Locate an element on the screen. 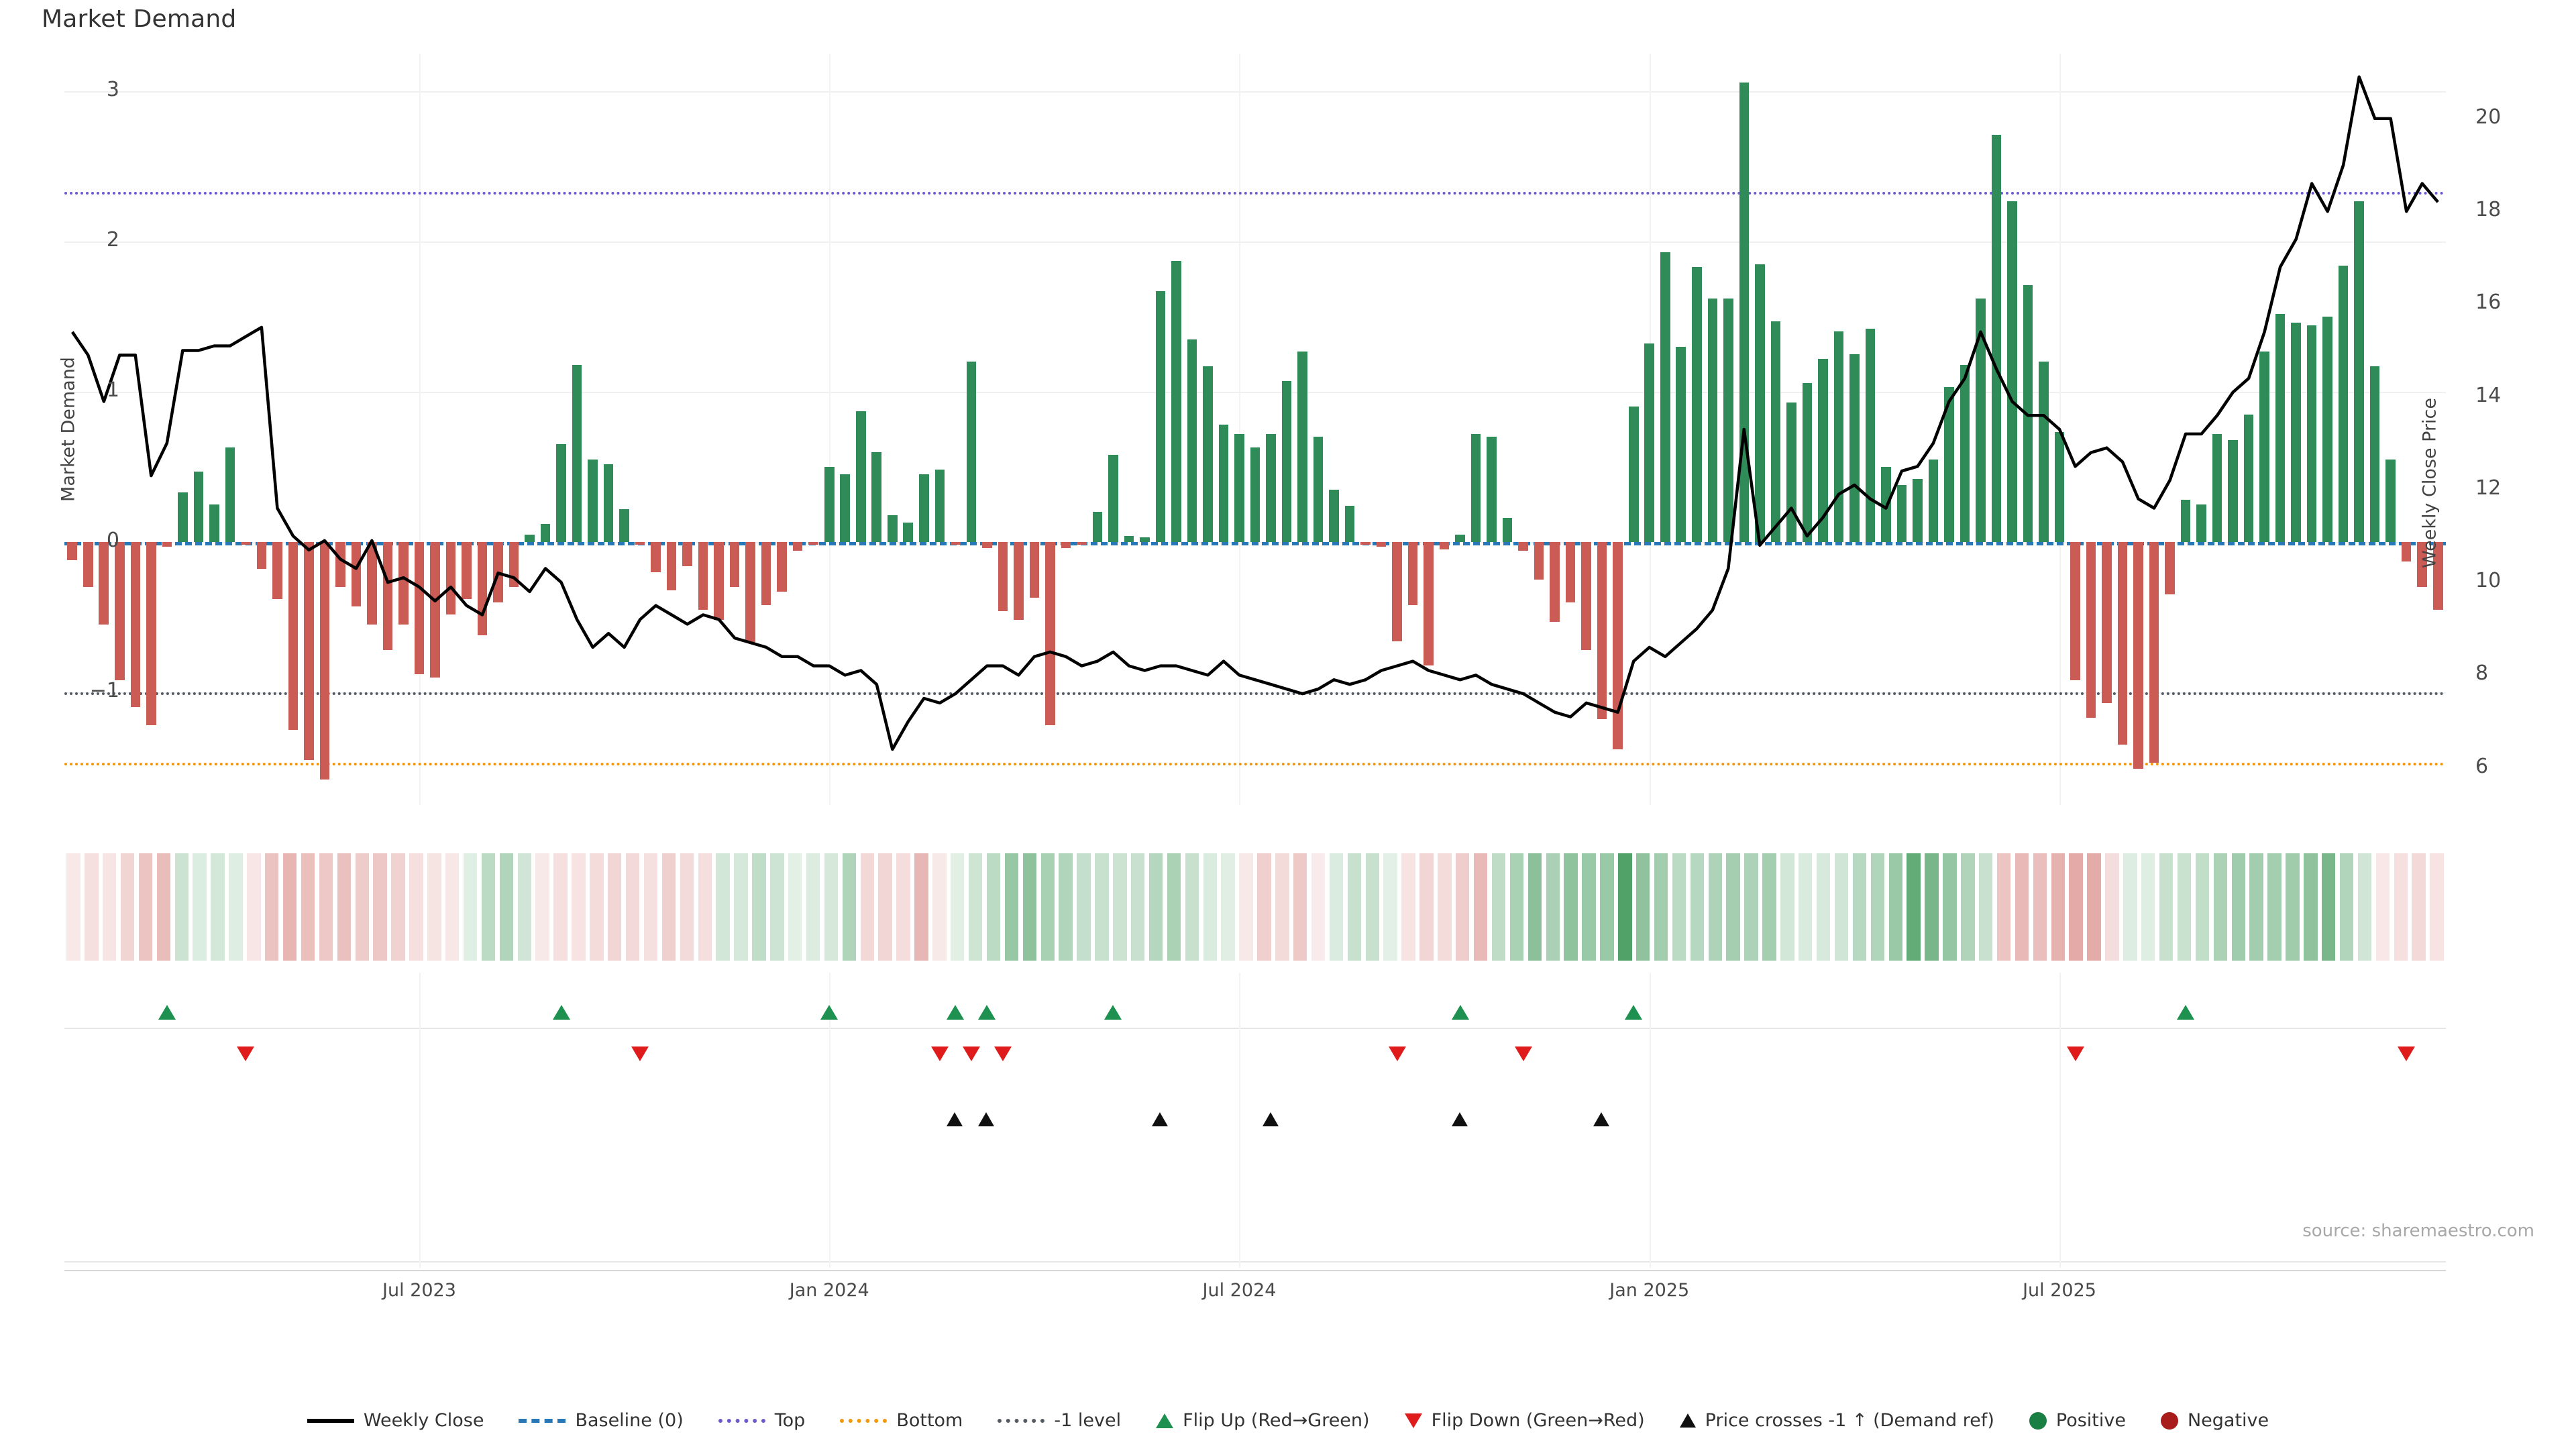  legend-item: Bottom is located at coordinates (901, 1420).